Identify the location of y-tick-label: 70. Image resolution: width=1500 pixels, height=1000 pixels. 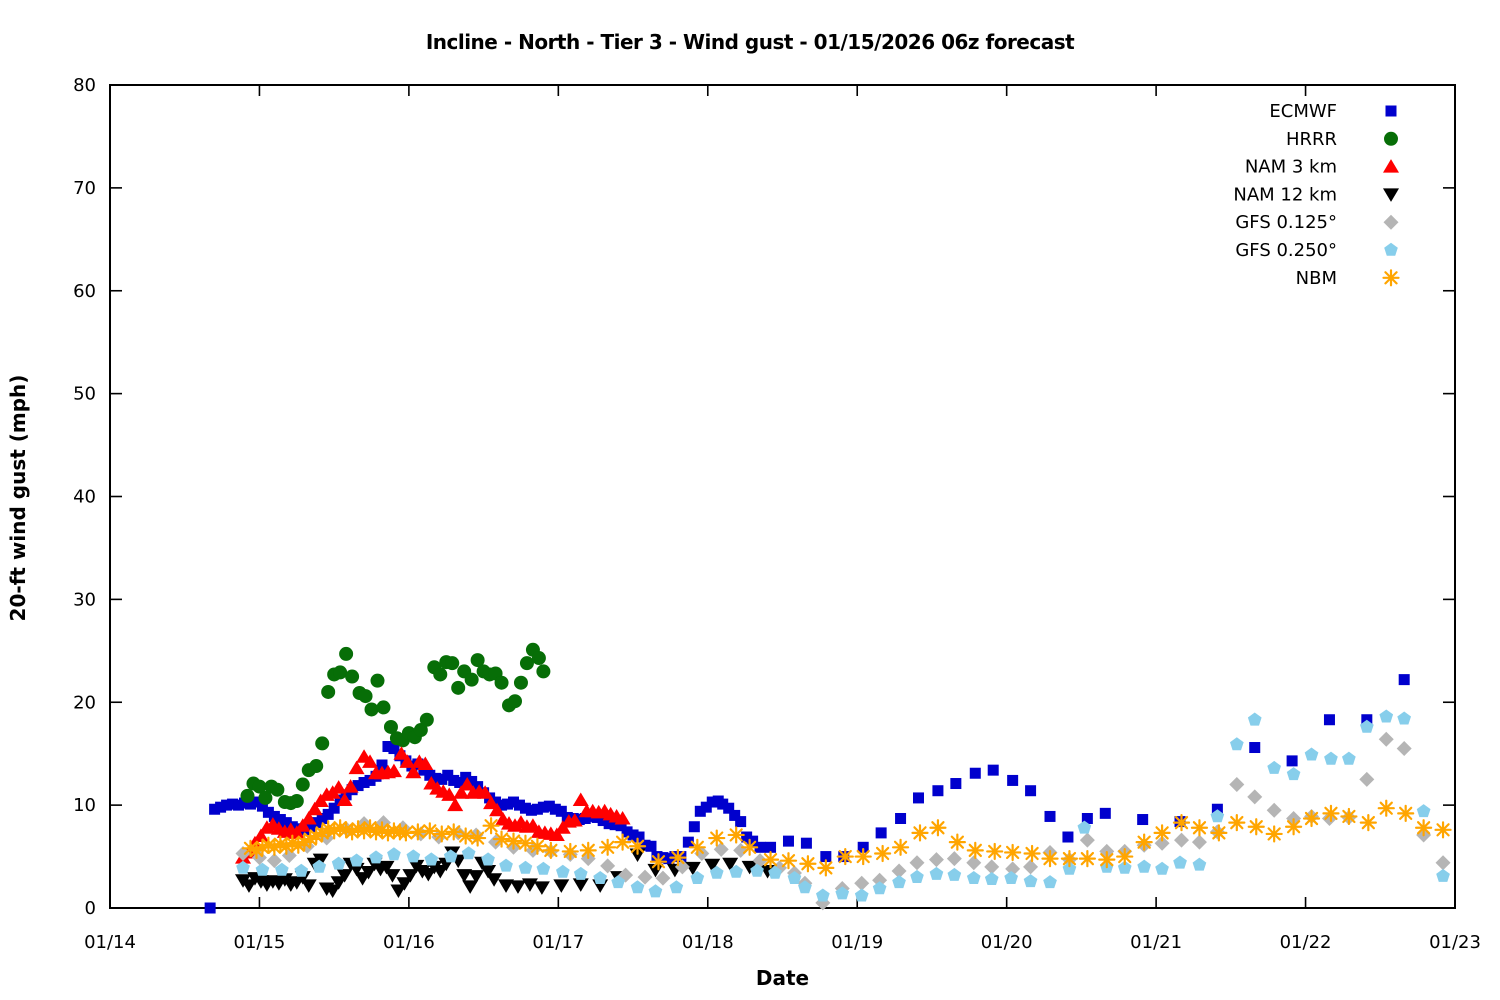
(84, 188).